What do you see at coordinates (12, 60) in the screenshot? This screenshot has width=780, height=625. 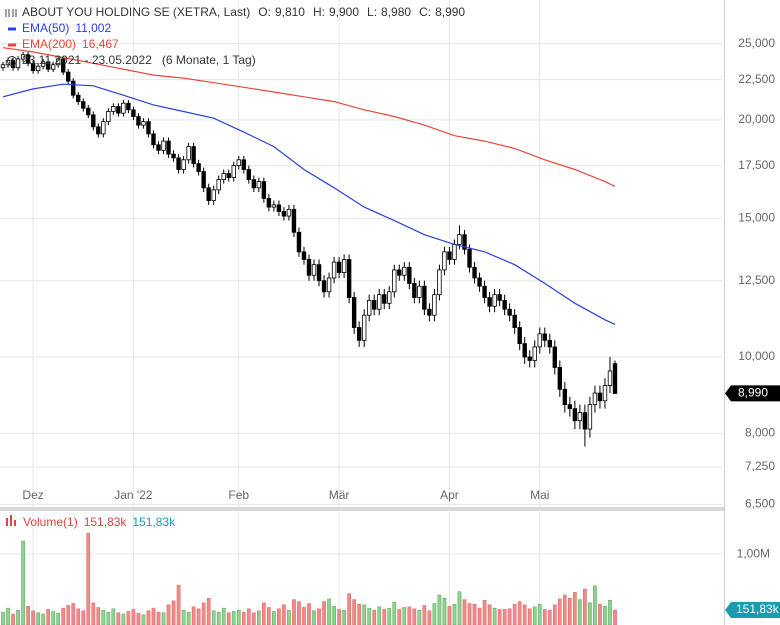 I see `clock-hand` at bounding box center [12, 60].